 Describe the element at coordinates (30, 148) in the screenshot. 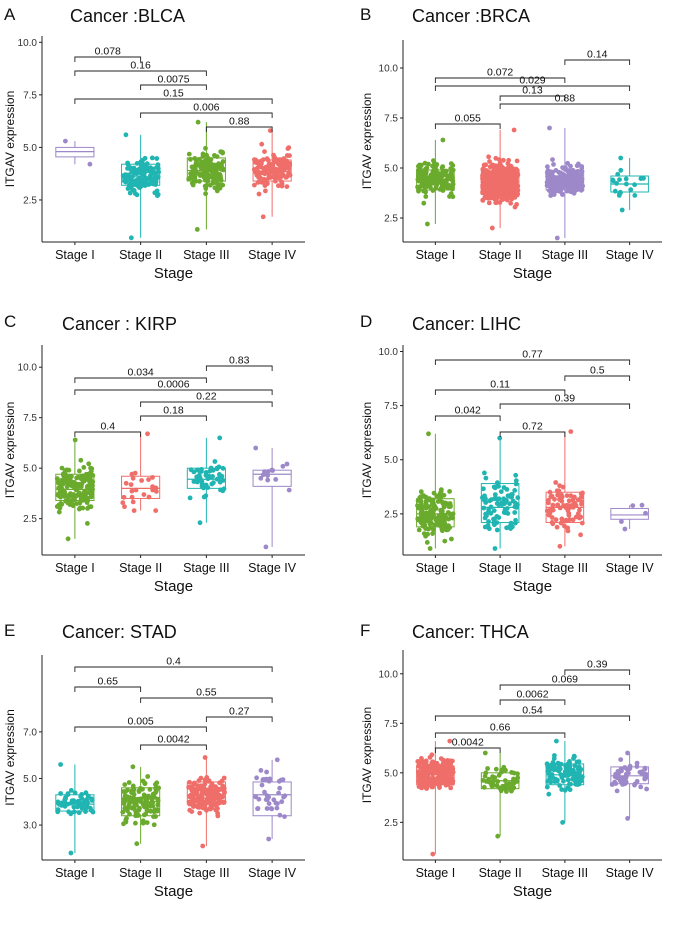

I see `y-tick-label: 5.0` at that location.